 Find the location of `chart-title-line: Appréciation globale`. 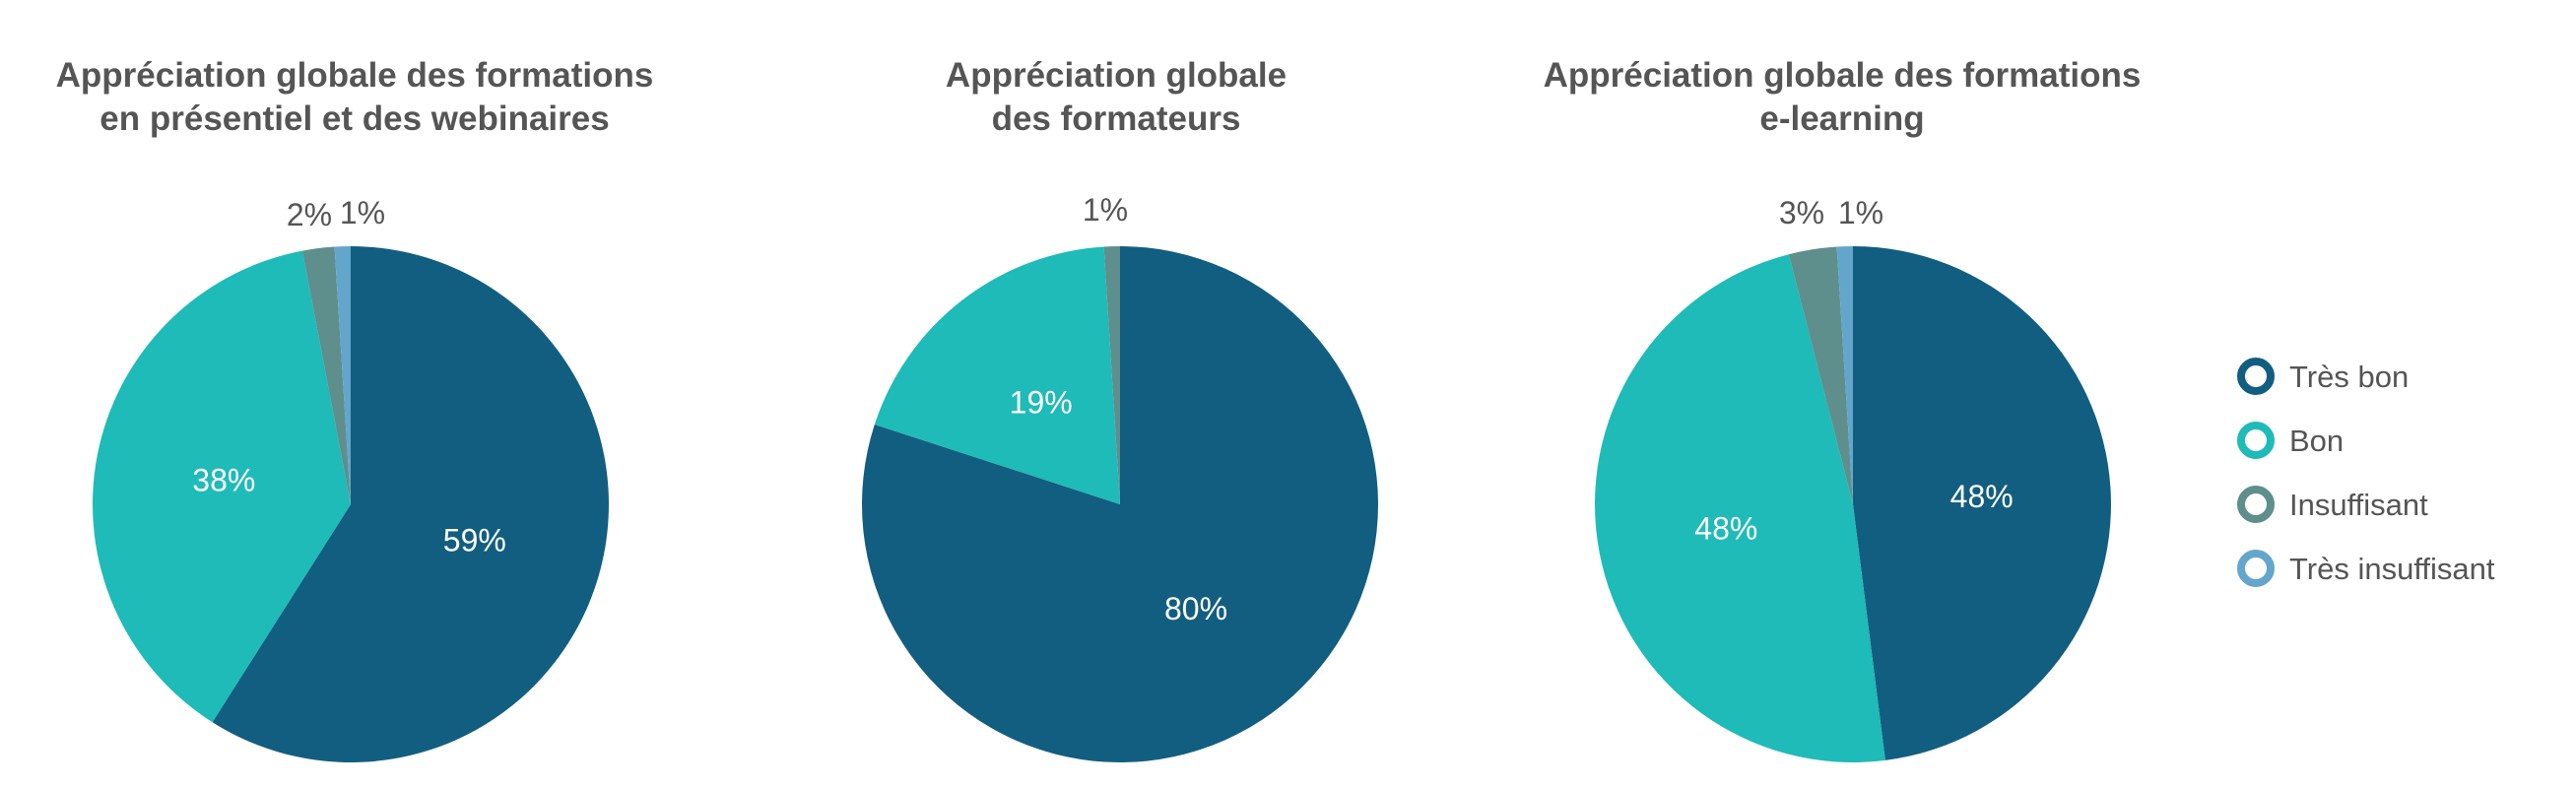

chart-title-line: Appréciation globale is located at coordinates (1117, 75).